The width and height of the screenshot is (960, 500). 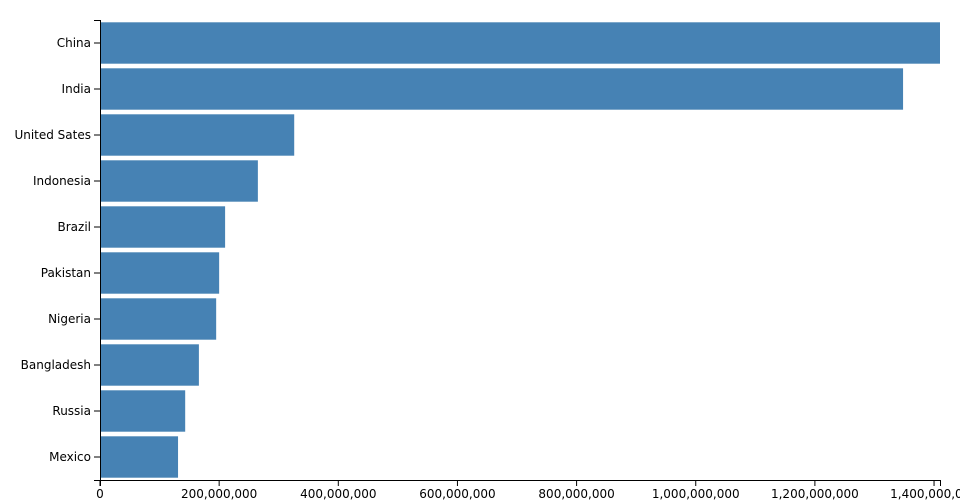 What do you see at coordinates (52, 135) in the screenshot?
I see `y-tick-label: United Sates` at bounding box center [52, 135].